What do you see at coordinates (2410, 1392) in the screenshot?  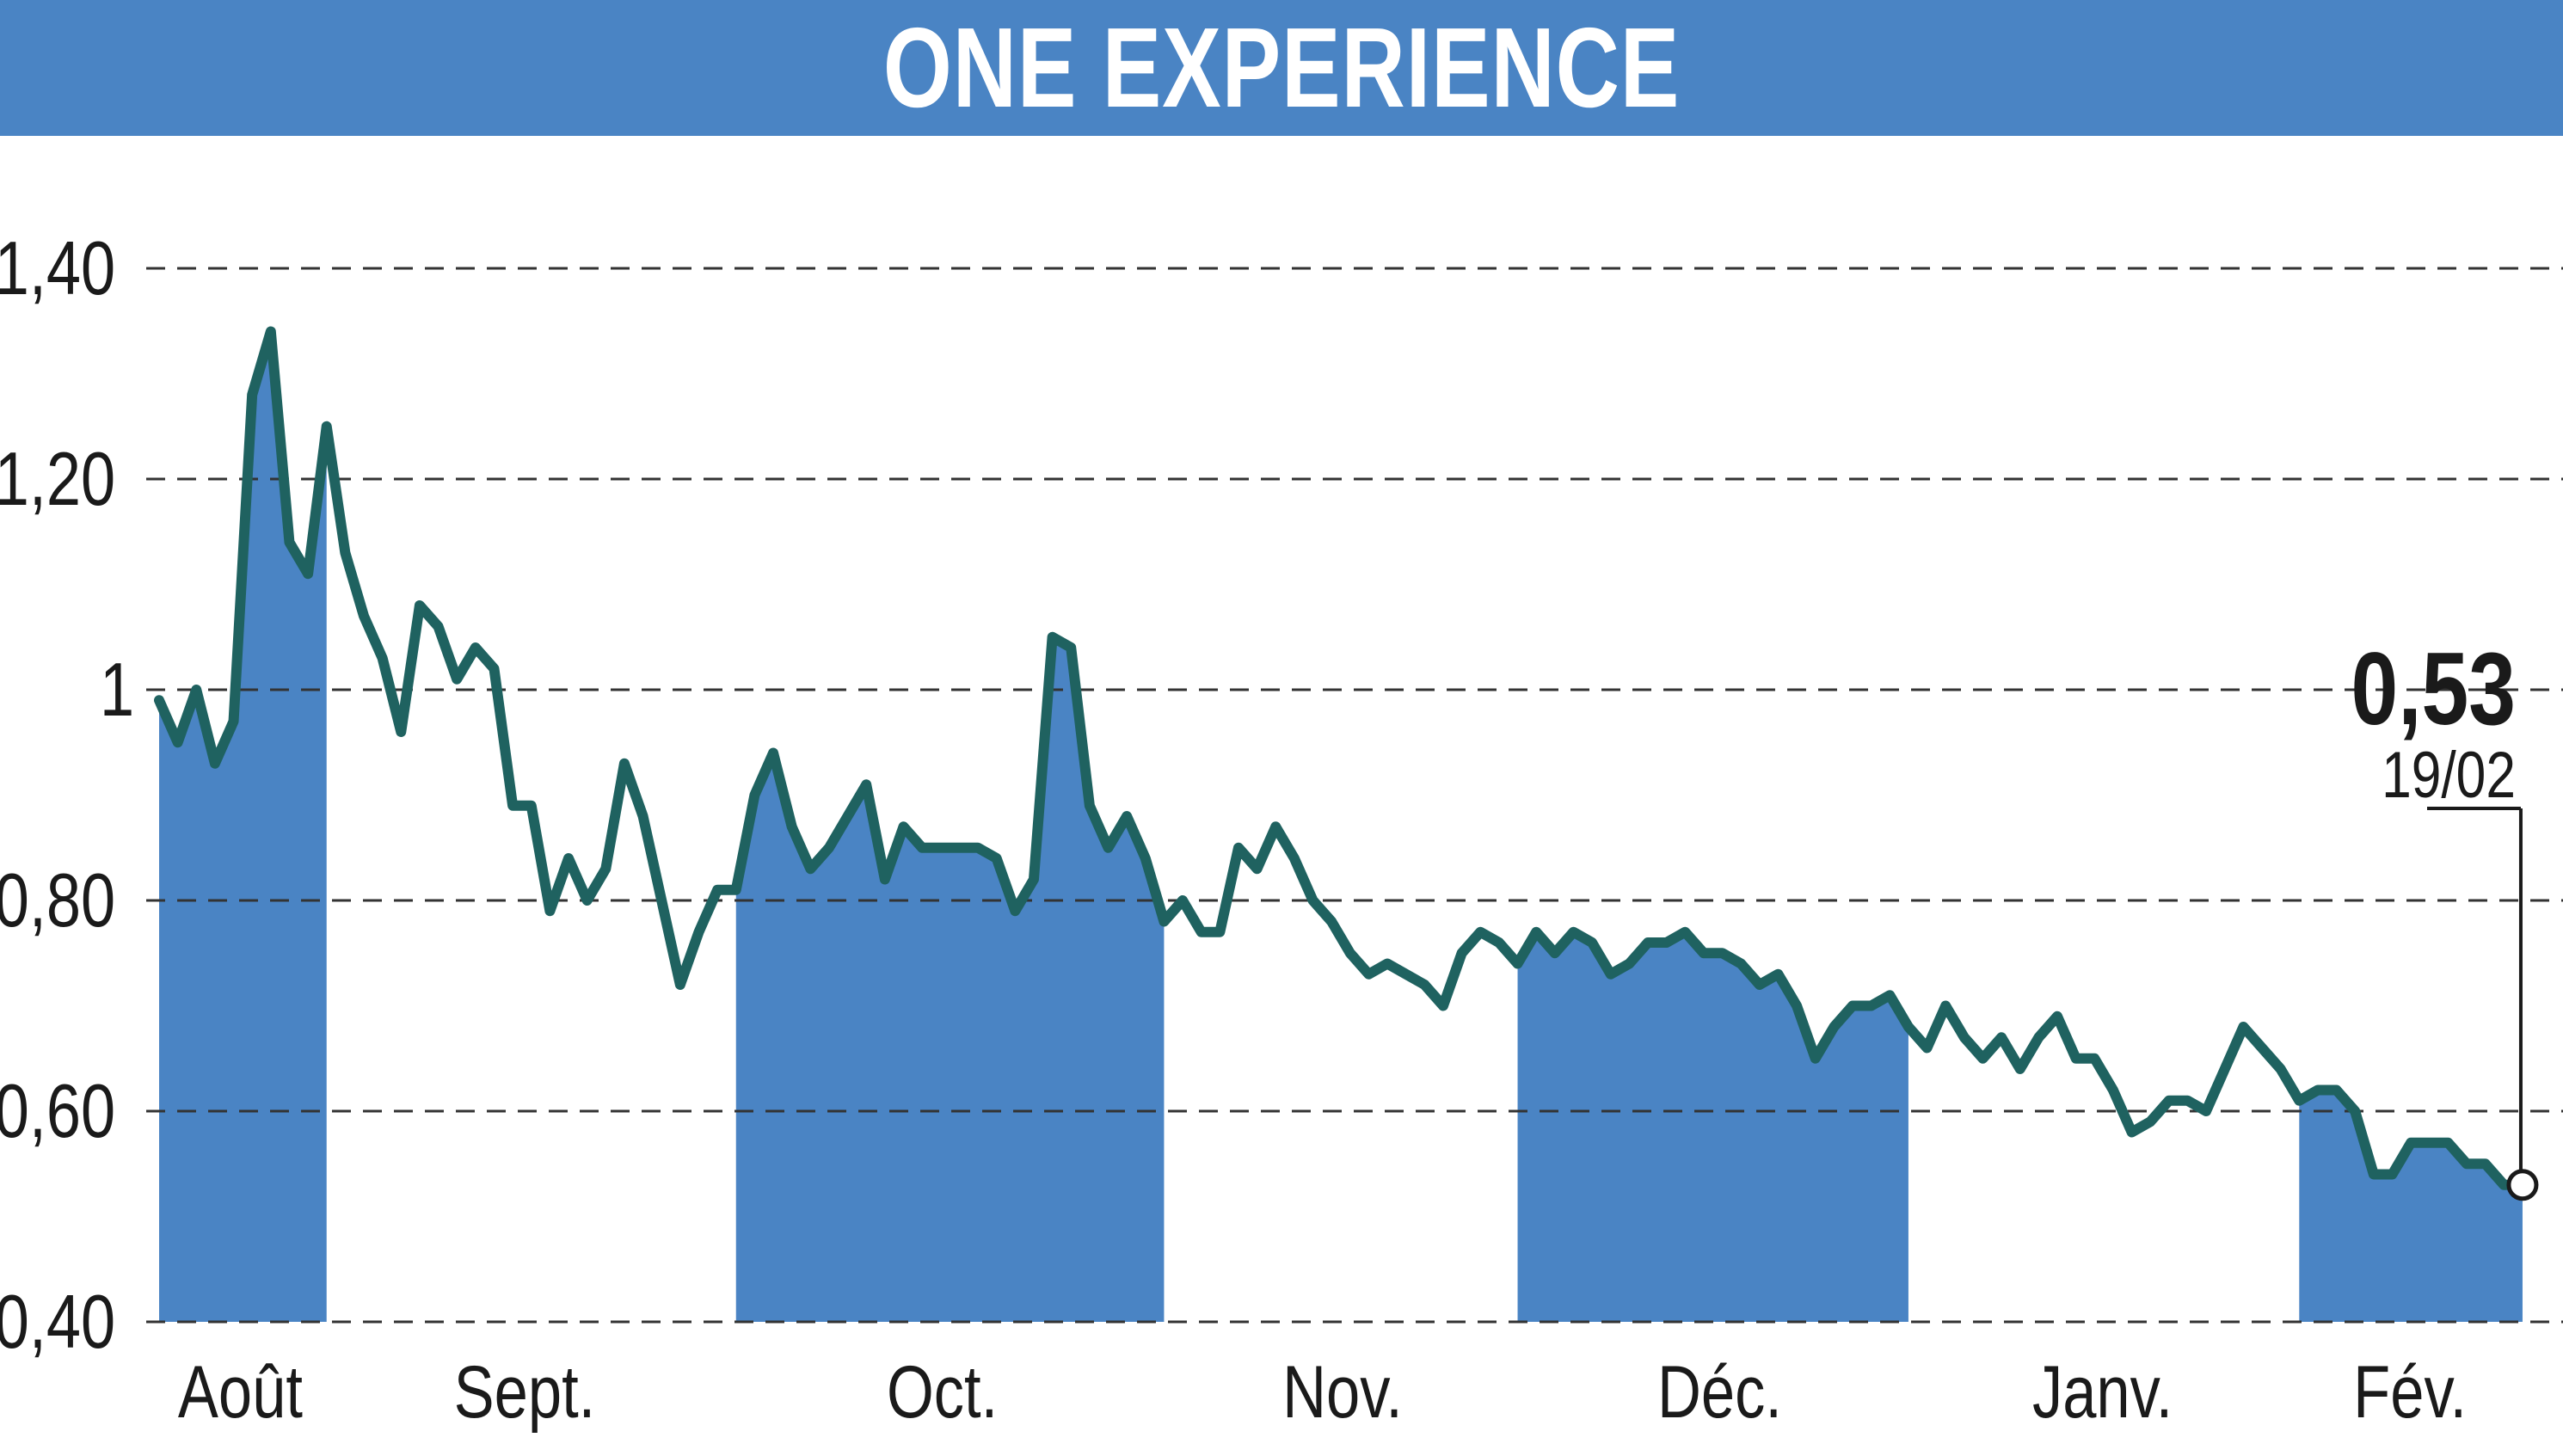 I see `x-tick-label-6: Fév.` at bounding box center [2410, 1392].